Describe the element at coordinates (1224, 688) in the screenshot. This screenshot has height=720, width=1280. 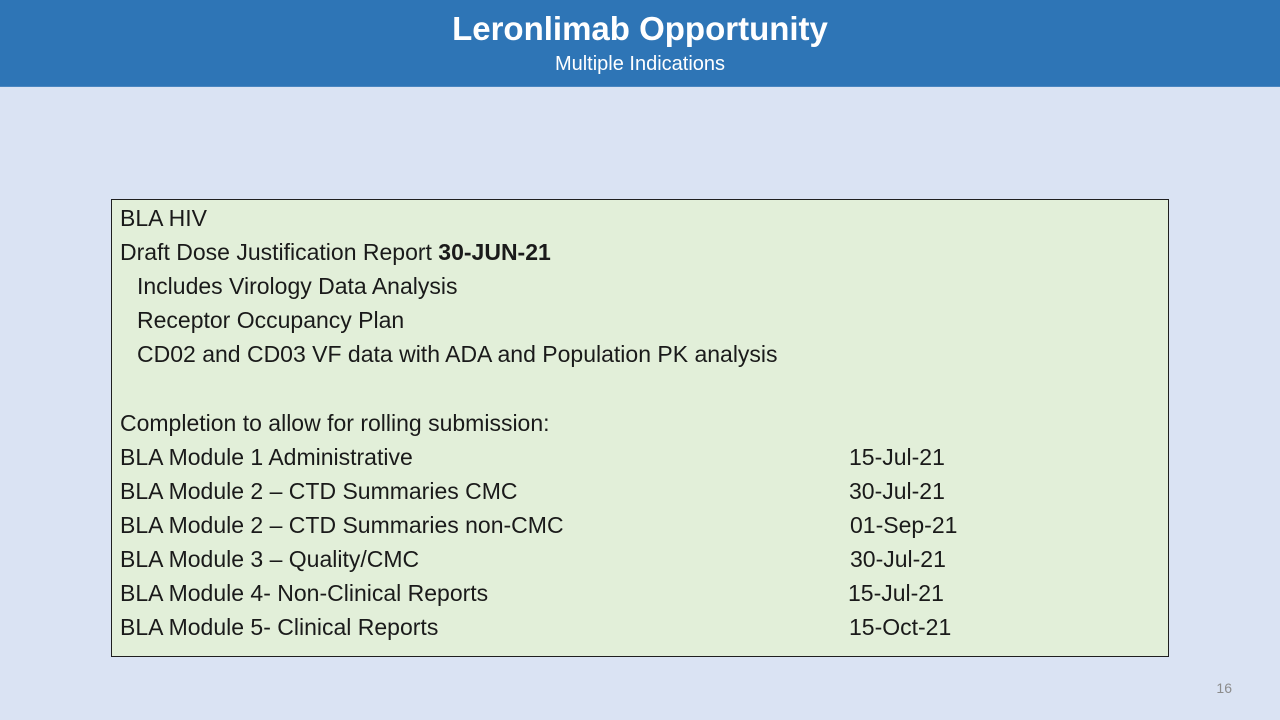
I see `page-number: 16` at that location.